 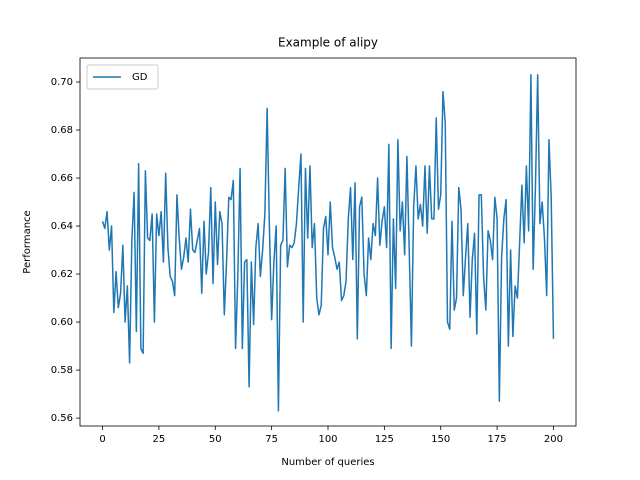 I want to click on y-tick-label: 0.64, so click(x=62, y=226).